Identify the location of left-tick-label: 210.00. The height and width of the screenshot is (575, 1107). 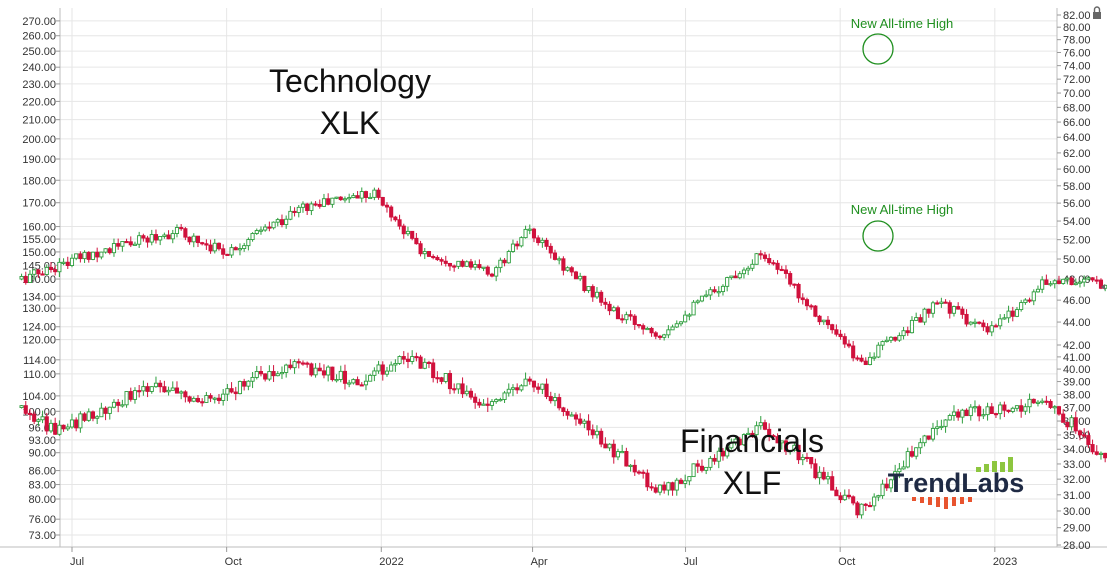
(39, 121).